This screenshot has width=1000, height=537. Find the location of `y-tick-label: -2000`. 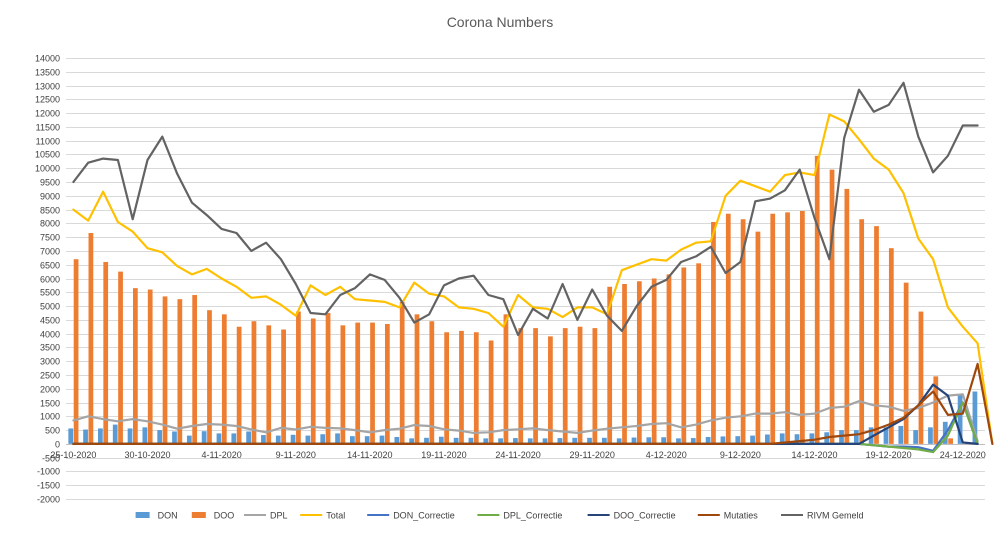

y-tick-label: -2000 is located at coordinates (48, 500).